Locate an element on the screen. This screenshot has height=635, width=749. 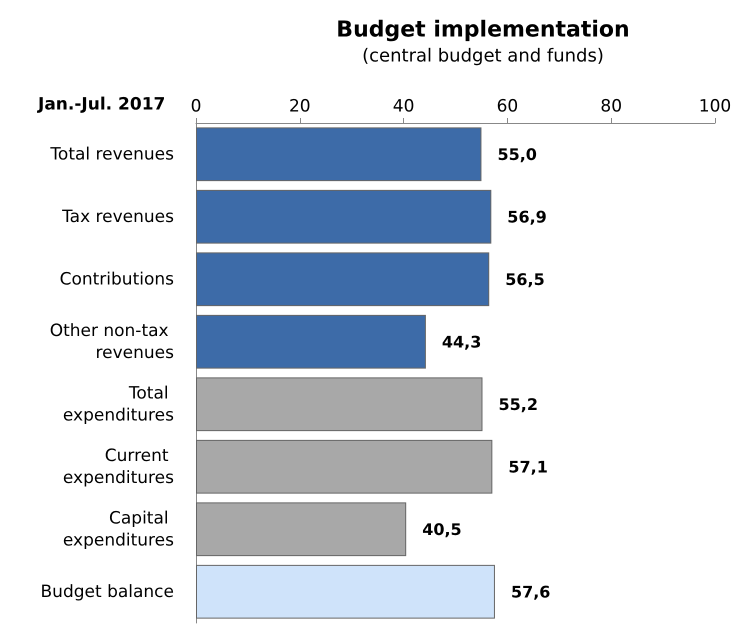
x-tick-label: 40 is located at coordinates (403, 106).